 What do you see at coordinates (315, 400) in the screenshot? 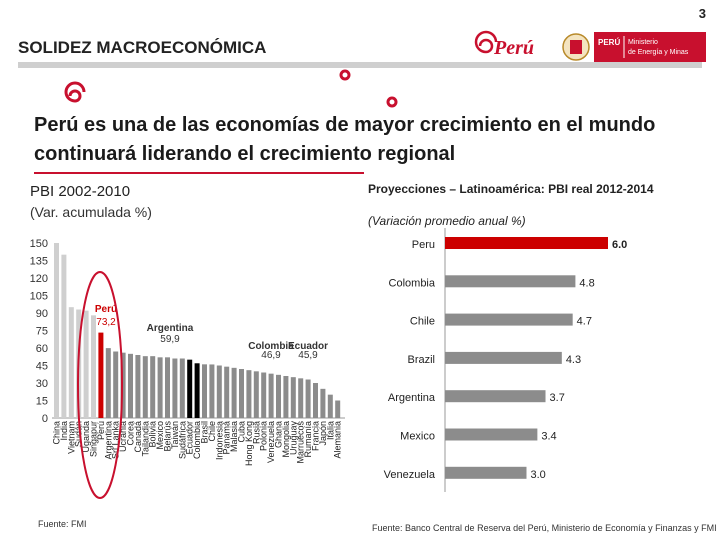
I see `bar-francia` at bounding box center [315, 400].